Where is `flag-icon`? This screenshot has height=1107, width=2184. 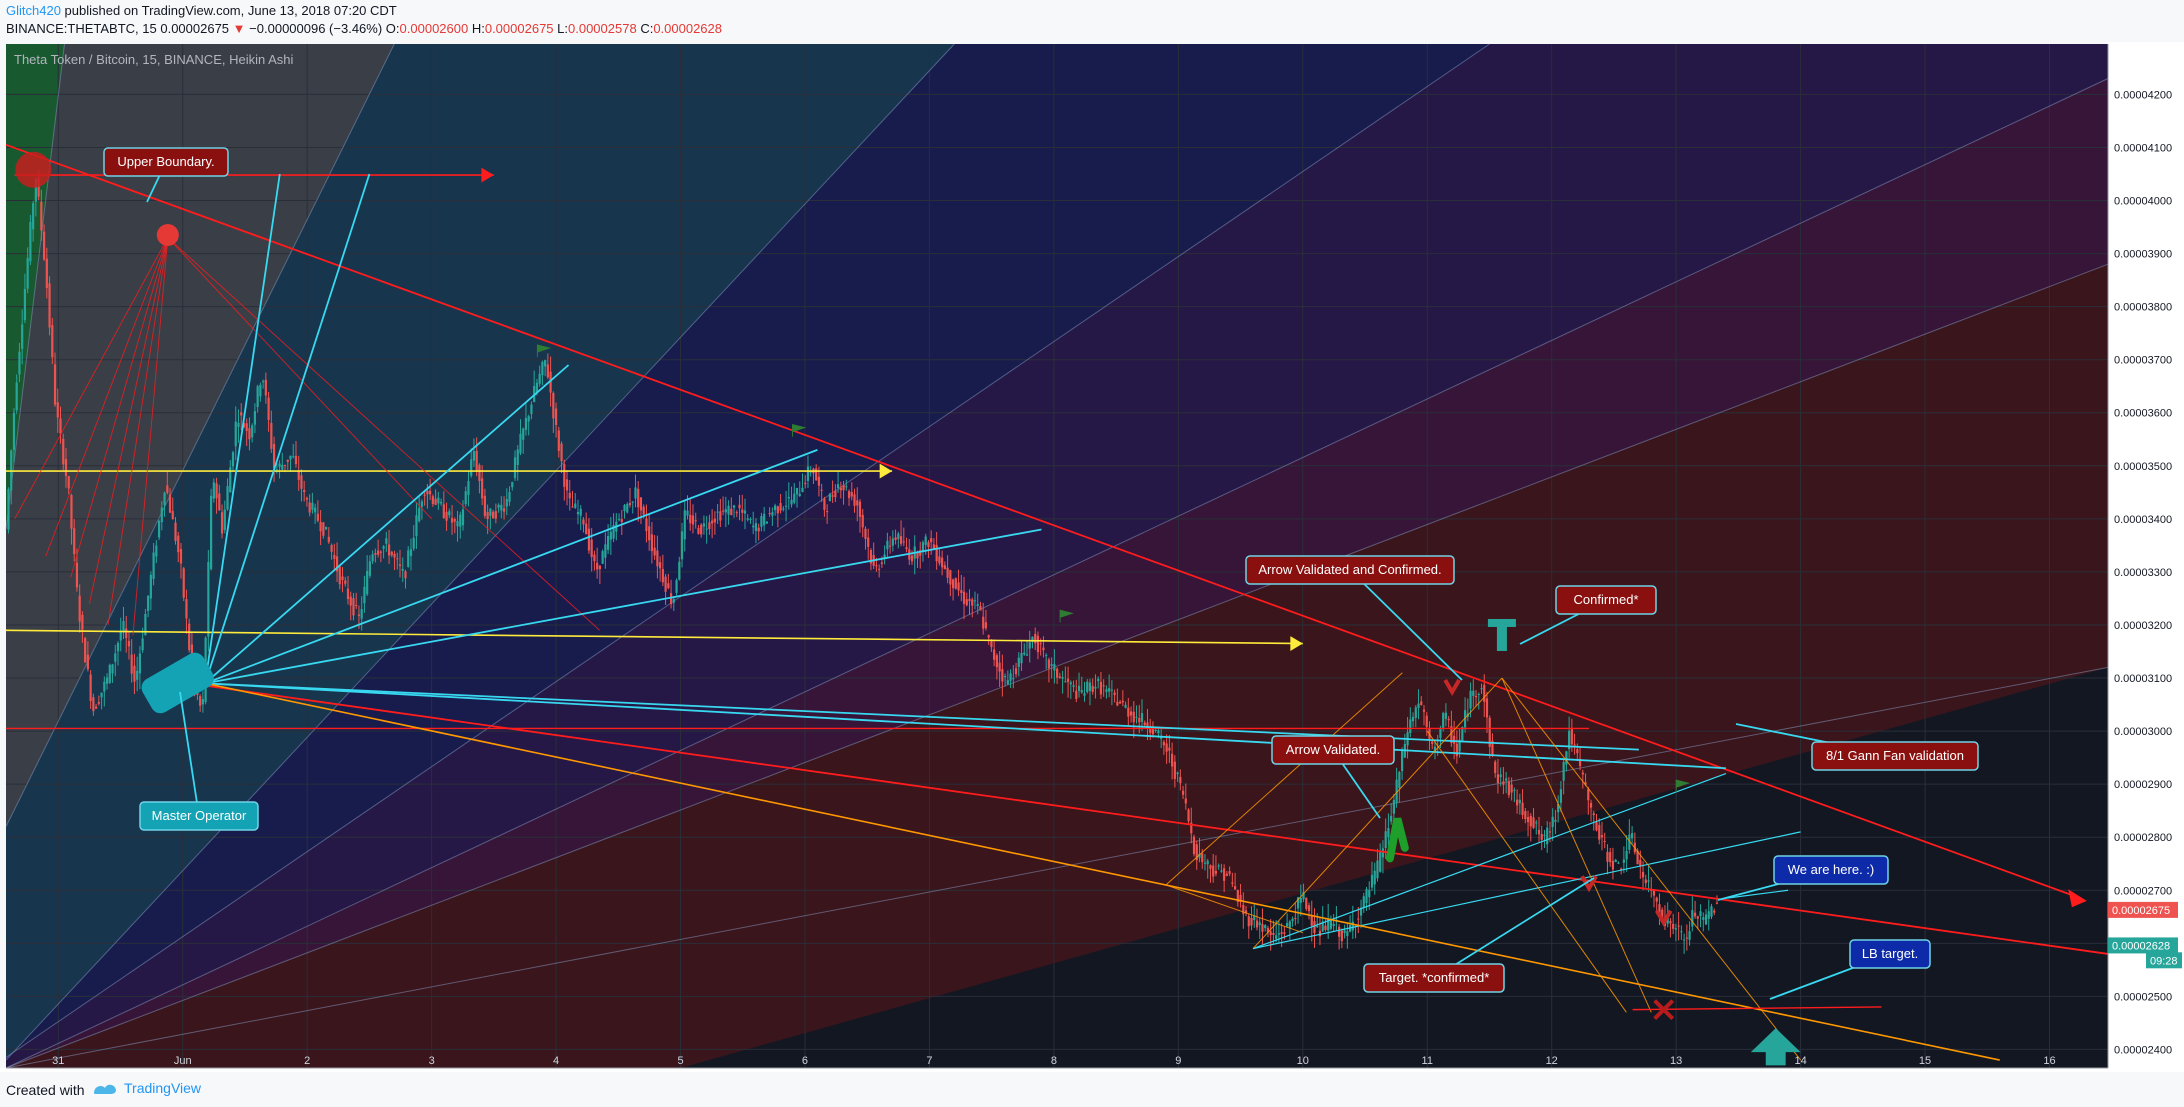 flag-icon is located at coordinates (1682, 786).